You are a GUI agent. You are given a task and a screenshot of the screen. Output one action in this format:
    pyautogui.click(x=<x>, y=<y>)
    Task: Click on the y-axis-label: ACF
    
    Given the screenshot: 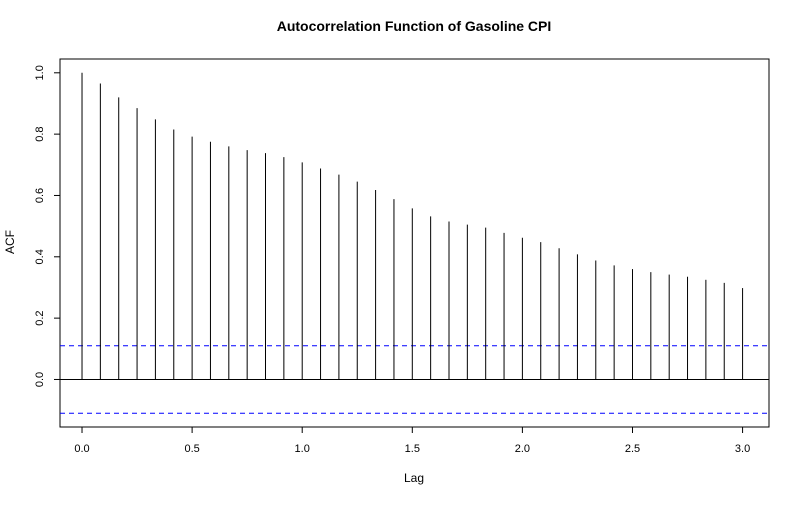 What is the action you would take?
    pyautogui.click(x=10, y=242)
    